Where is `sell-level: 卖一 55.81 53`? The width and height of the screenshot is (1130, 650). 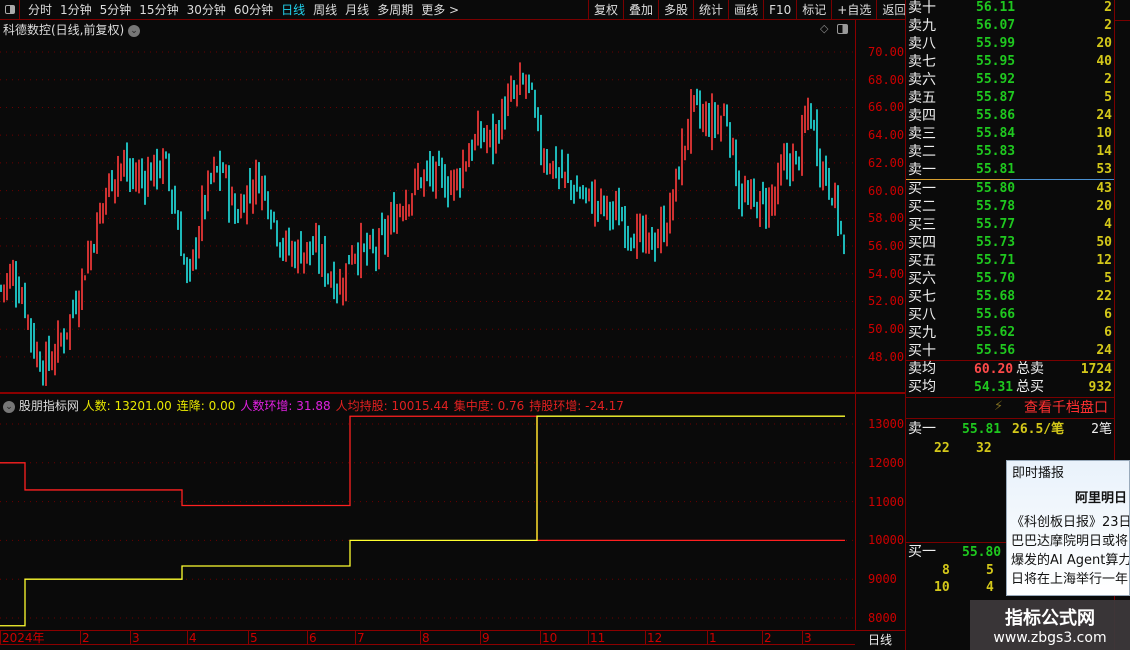 sell-level: 卖一 55.81 53 is located at coordinates (1011, 170).